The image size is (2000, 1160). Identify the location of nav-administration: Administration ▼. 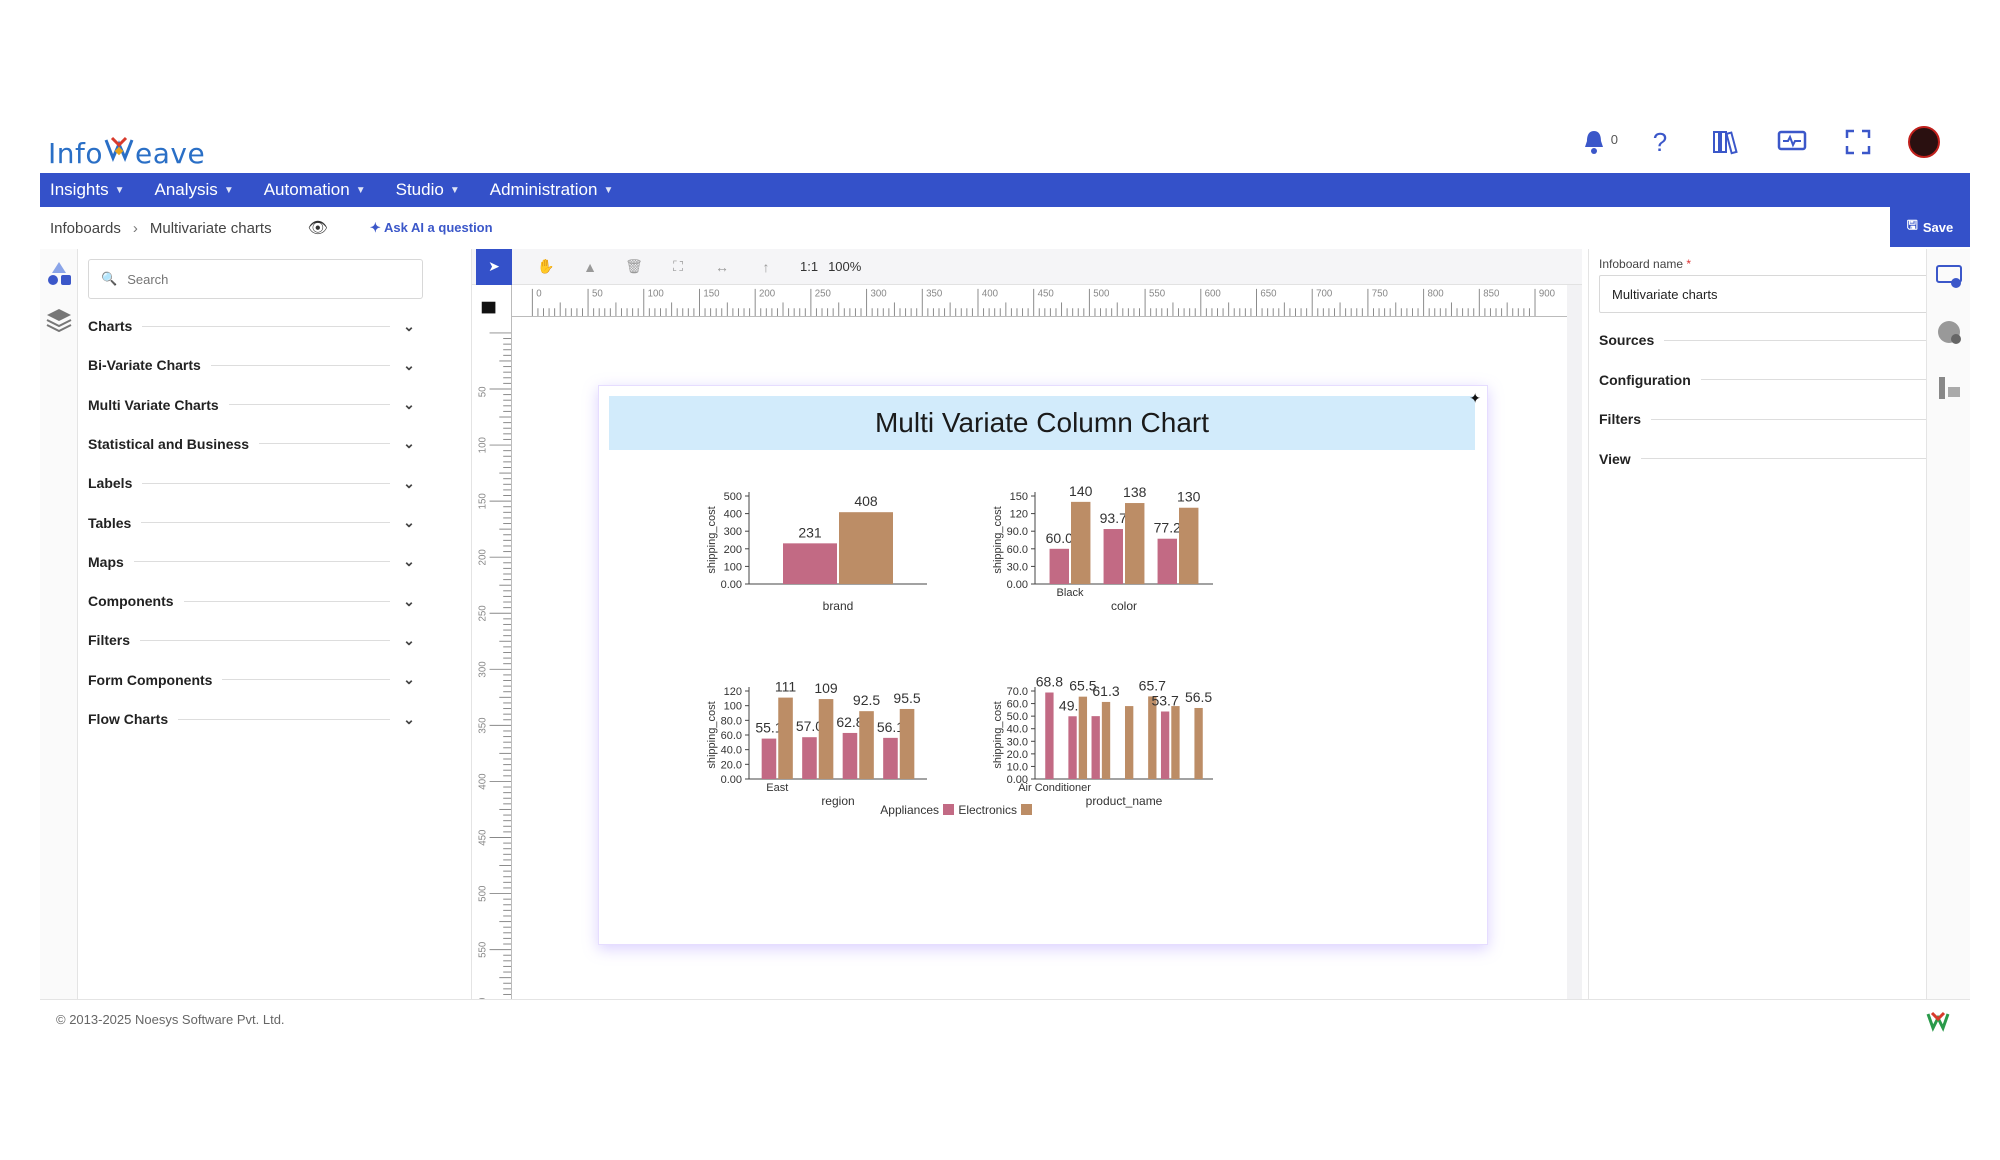
(552, 190).